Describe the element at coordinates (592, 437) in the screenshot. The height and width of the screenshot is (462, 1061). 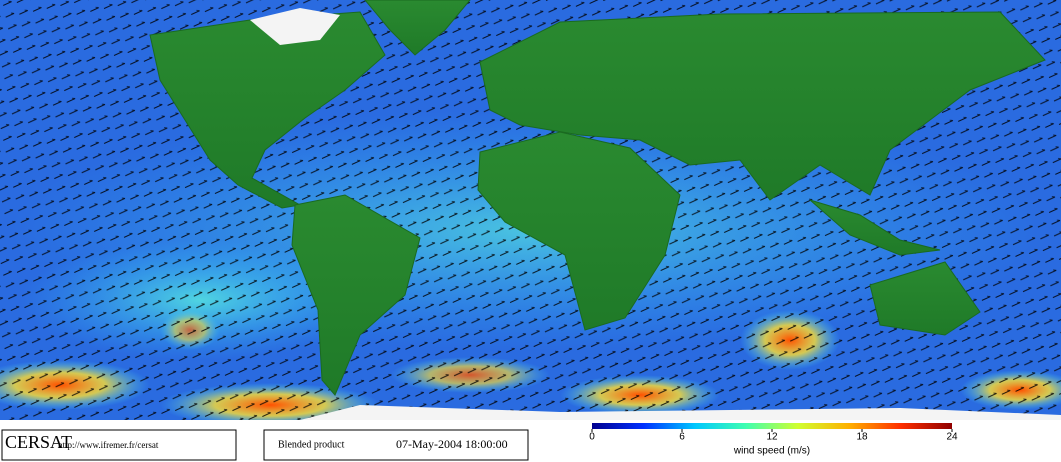
I see `colorbar-tick-label: 0` at that location.